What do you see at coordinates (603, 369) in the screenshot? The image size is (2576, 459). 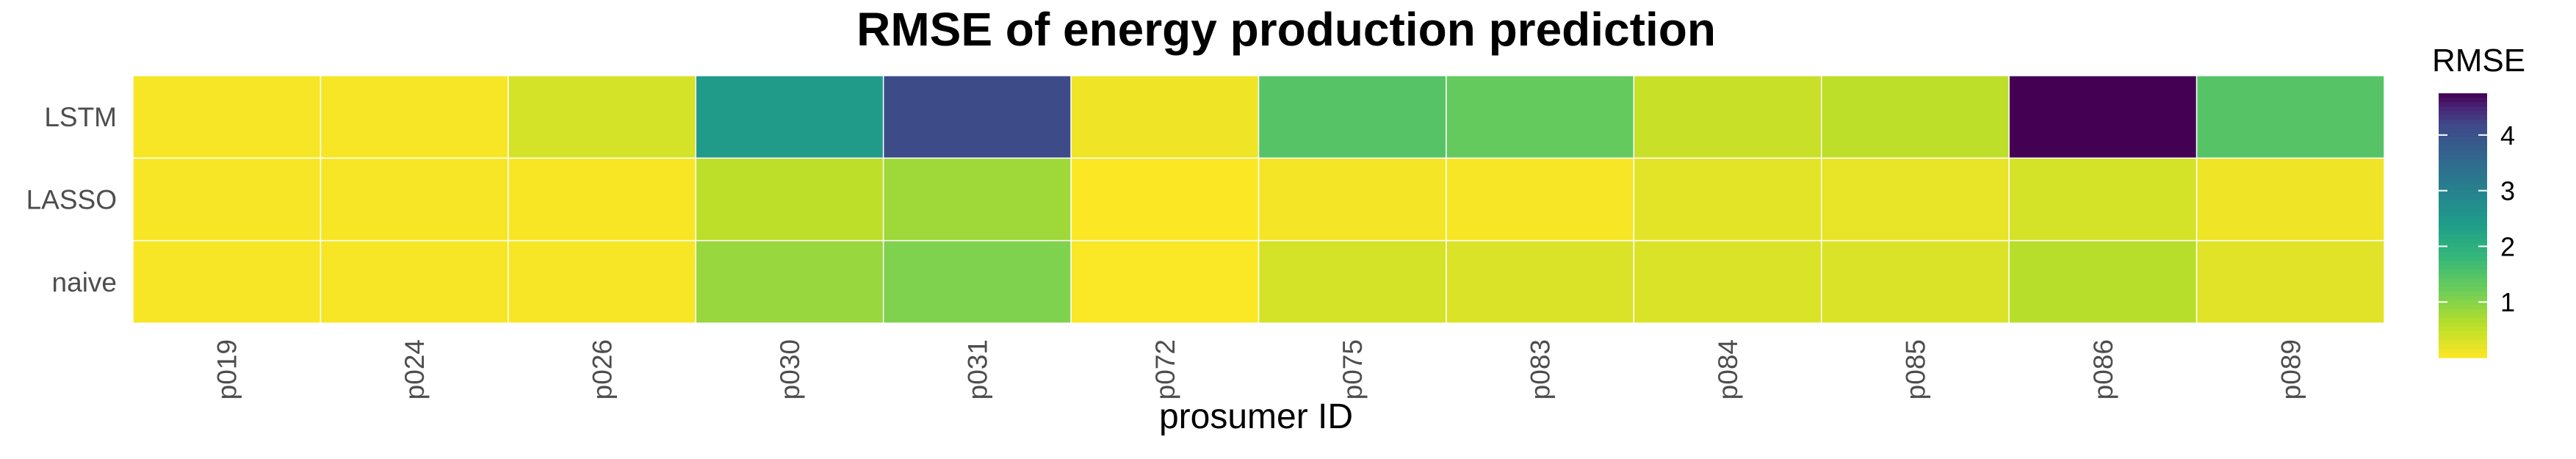 I see `column-label-p026: p026` at bounding box center [603, 369].